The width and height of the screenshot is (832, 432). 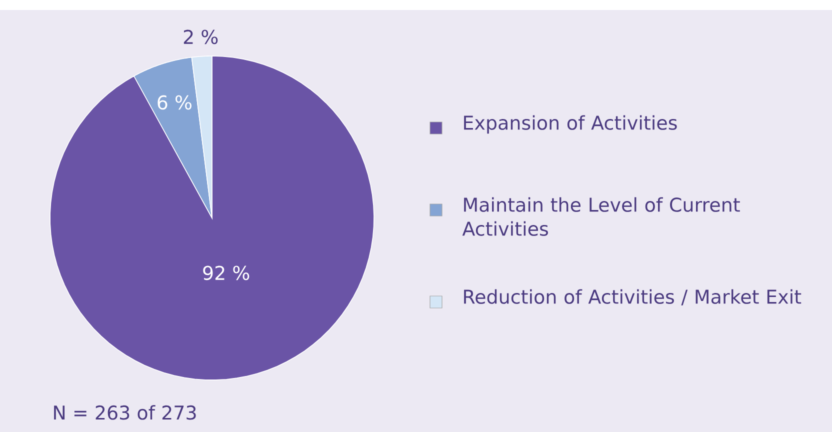 What do you see at coordinates (175, 102) in the screenshot?
I see `data-label: 6 %` at bounding box center [175, 102].